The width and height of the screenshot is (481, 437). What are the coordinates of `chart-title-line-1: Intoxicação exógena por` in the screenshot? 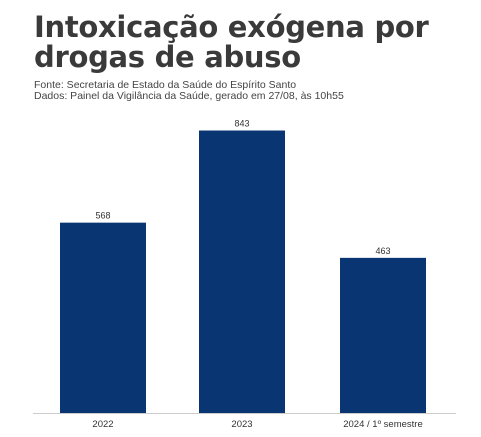 It's located at (231, 27).